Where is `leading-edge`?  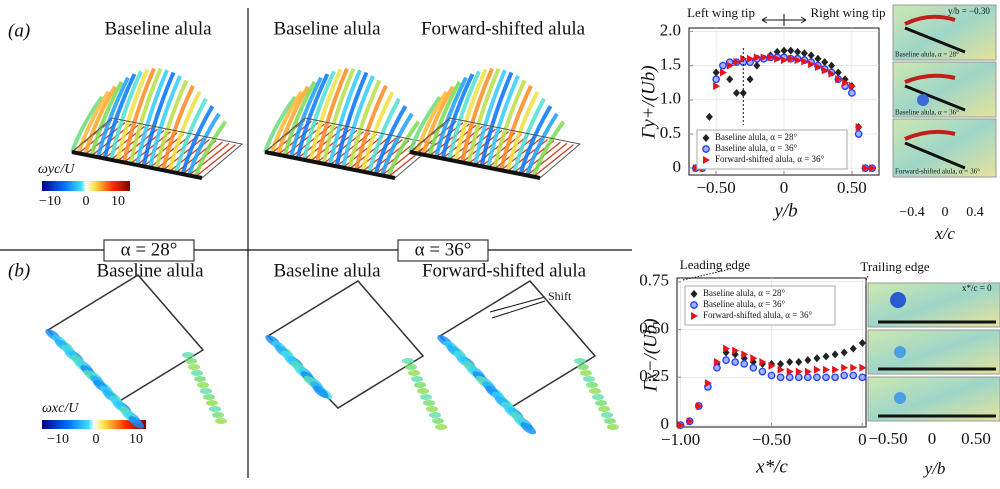
leading-edge is located at coordinates (137, 165).